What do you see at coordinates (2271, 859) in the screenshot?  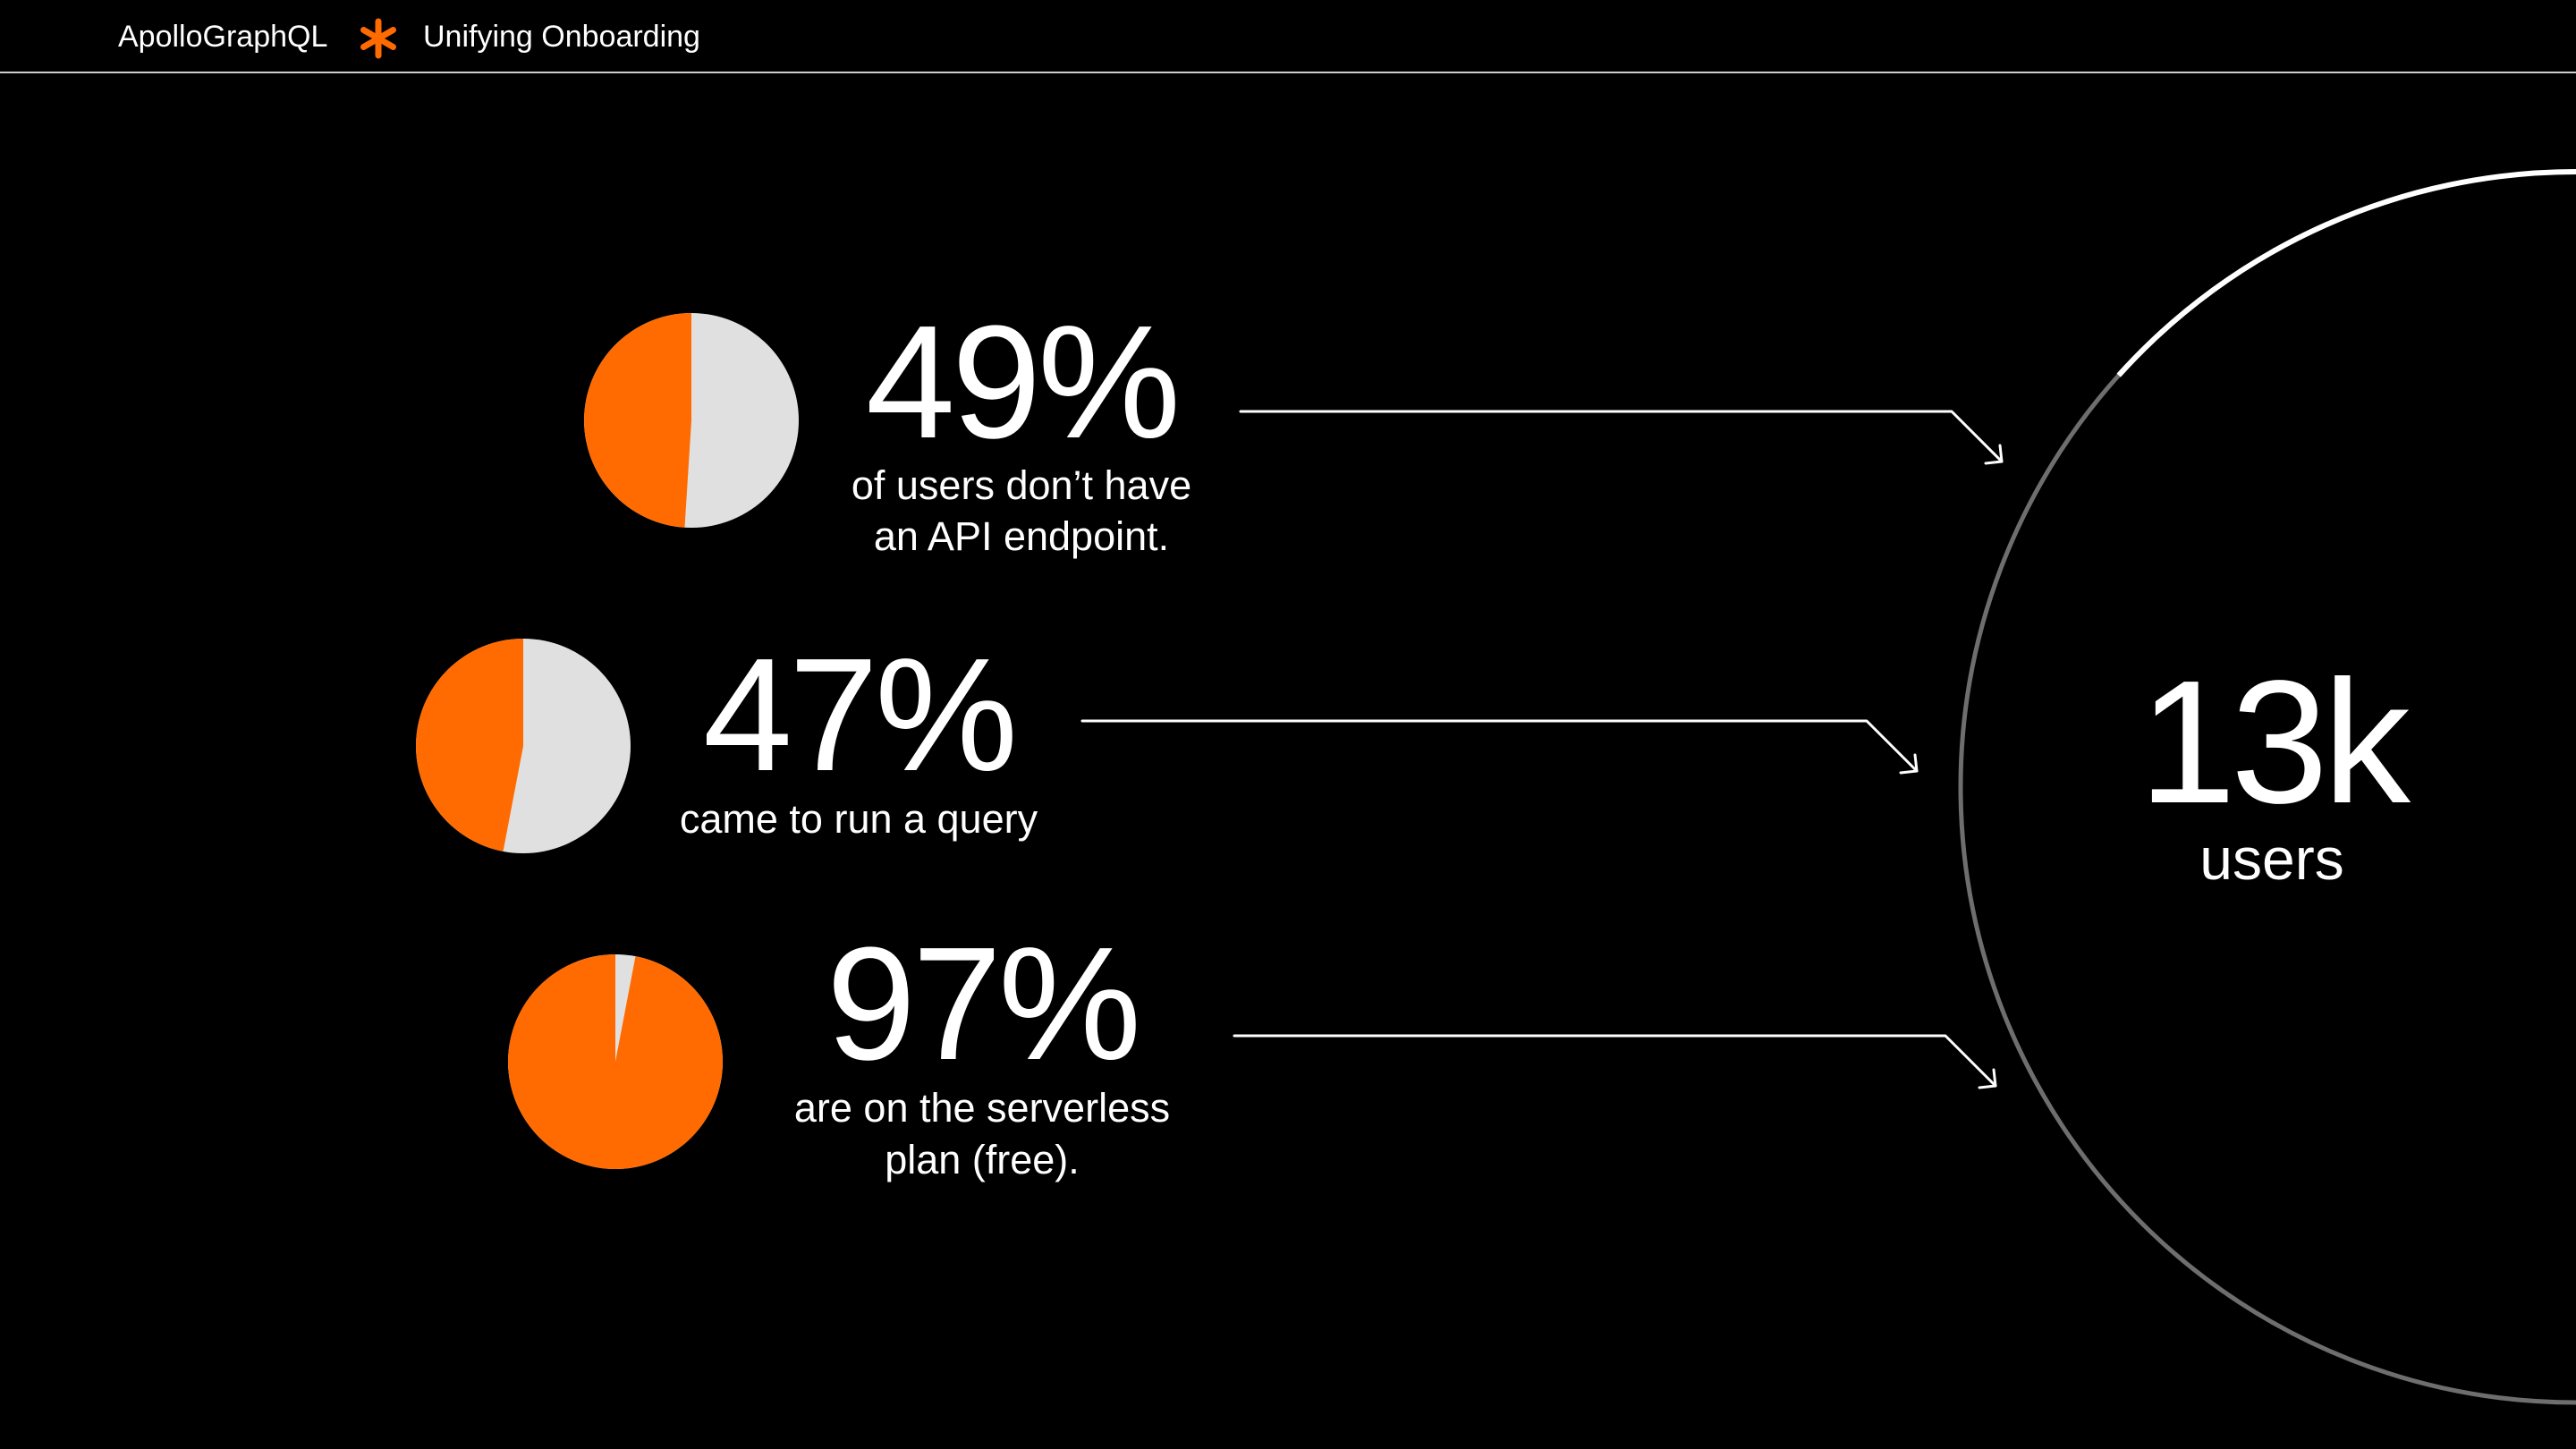 I see `total-unit: users` at bounding box center [2271, 859].